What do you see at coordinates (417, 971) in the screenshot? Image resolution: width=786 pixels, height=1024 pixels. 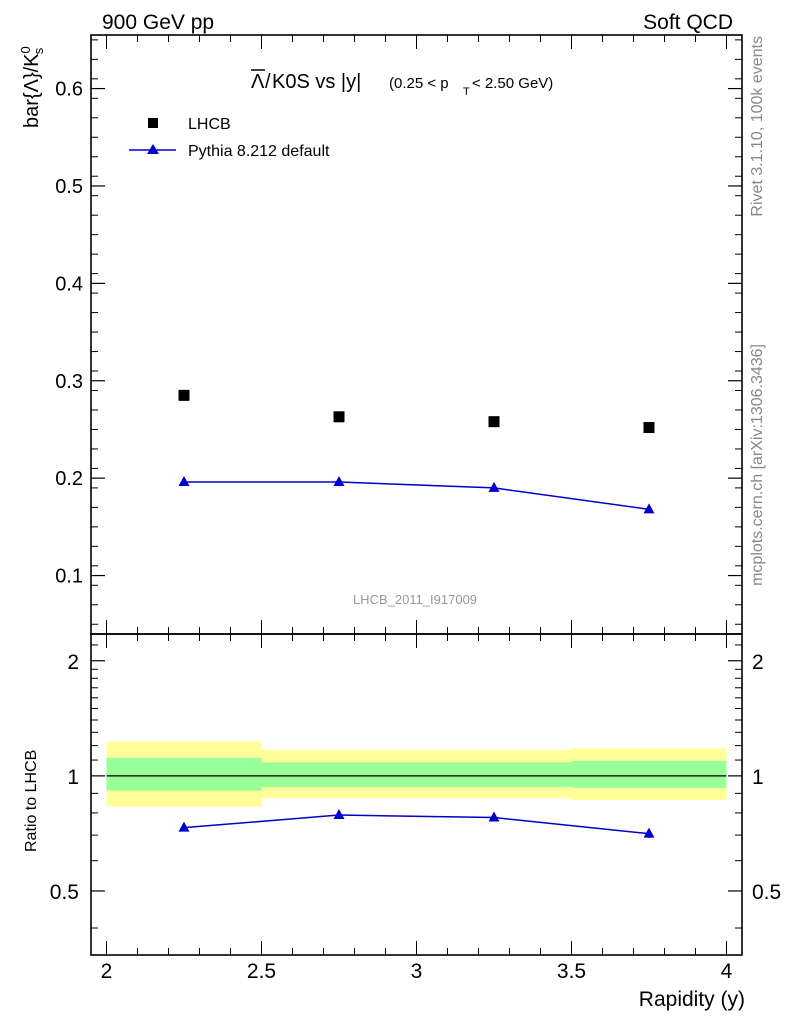 I see `x-tick-label: 3` at bounding box center [417, 971].